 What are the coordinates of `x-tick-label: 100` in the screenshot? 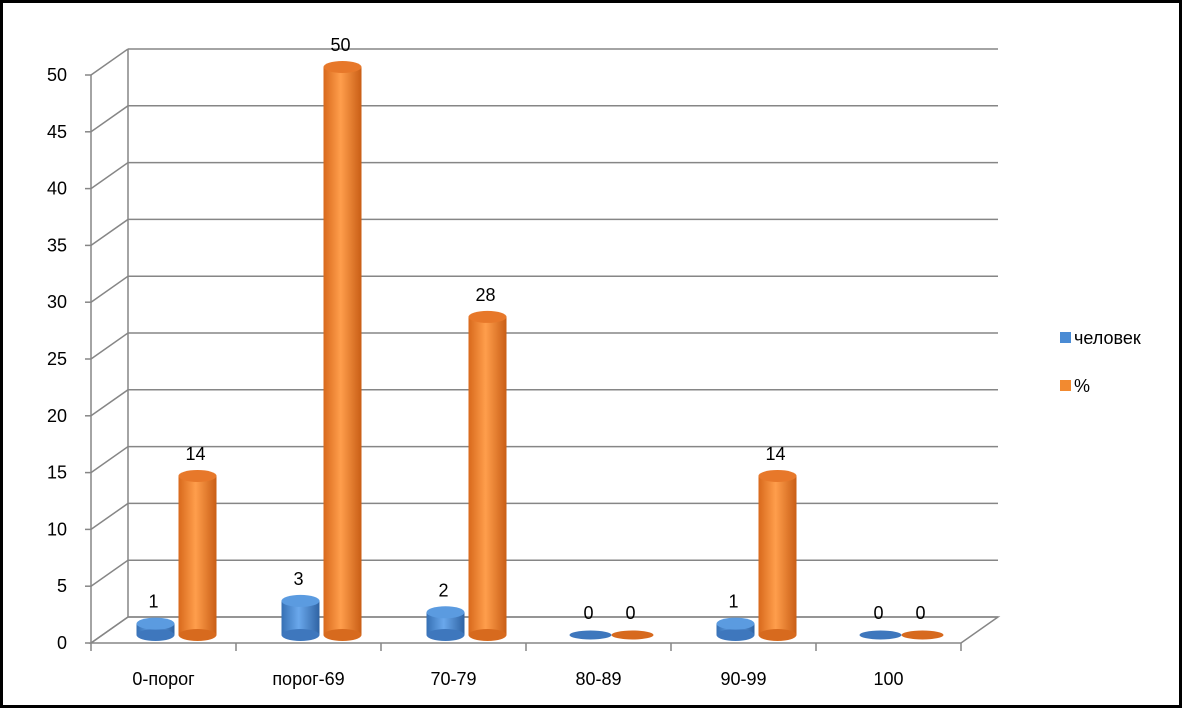 It's located at (888, 679).